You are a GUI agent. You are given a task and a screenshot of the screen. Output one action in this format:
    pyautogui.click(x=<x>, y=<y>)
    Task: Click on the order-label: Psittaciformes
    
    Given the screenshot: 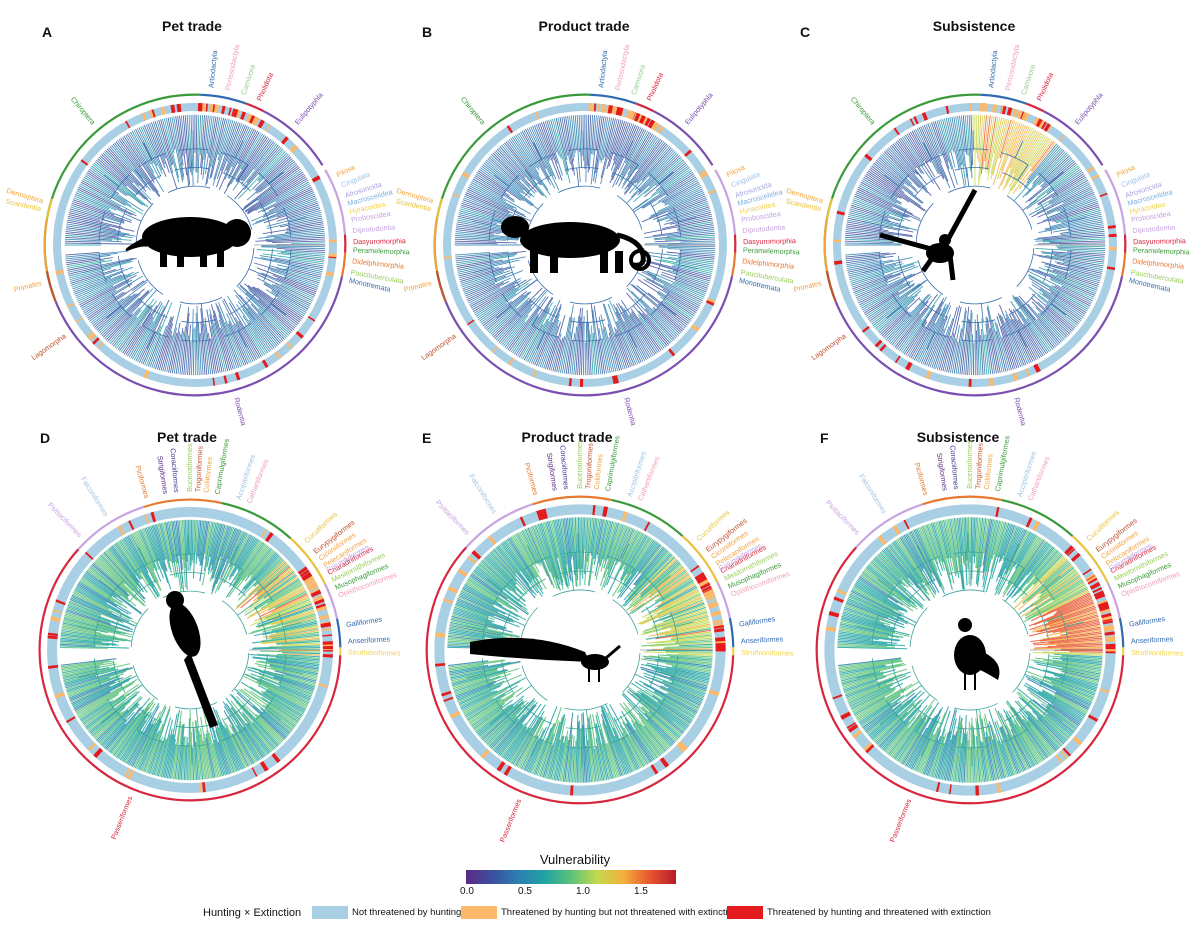 What is the action you would take?
    pyautogui.click(x=843, y=517)
    